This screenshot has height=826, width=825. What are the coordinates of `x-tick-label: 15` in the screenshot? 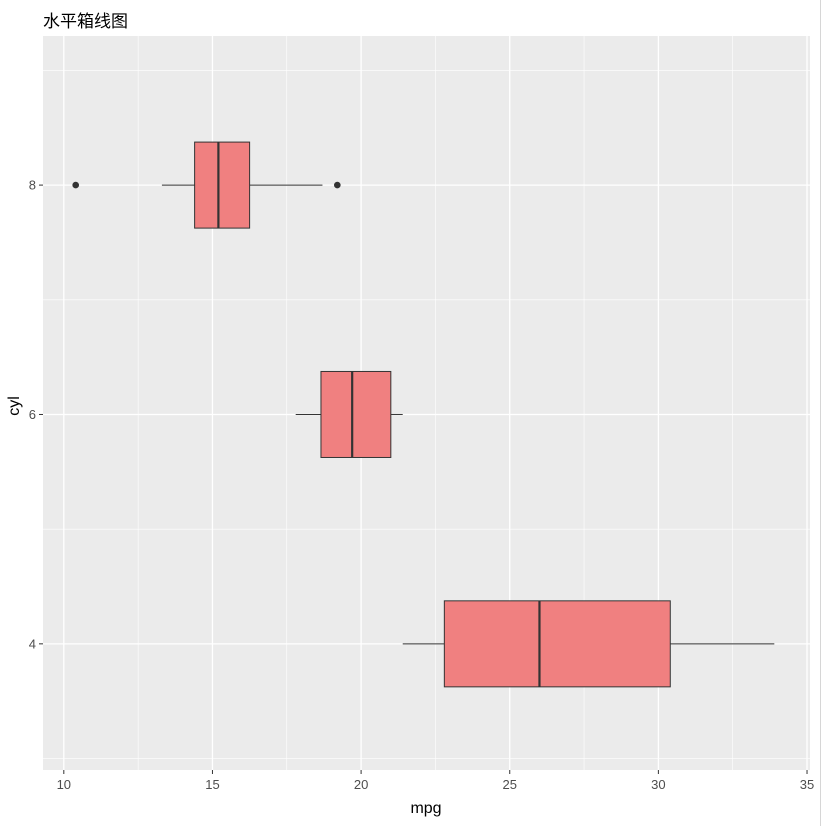 It's located at (212, 784).